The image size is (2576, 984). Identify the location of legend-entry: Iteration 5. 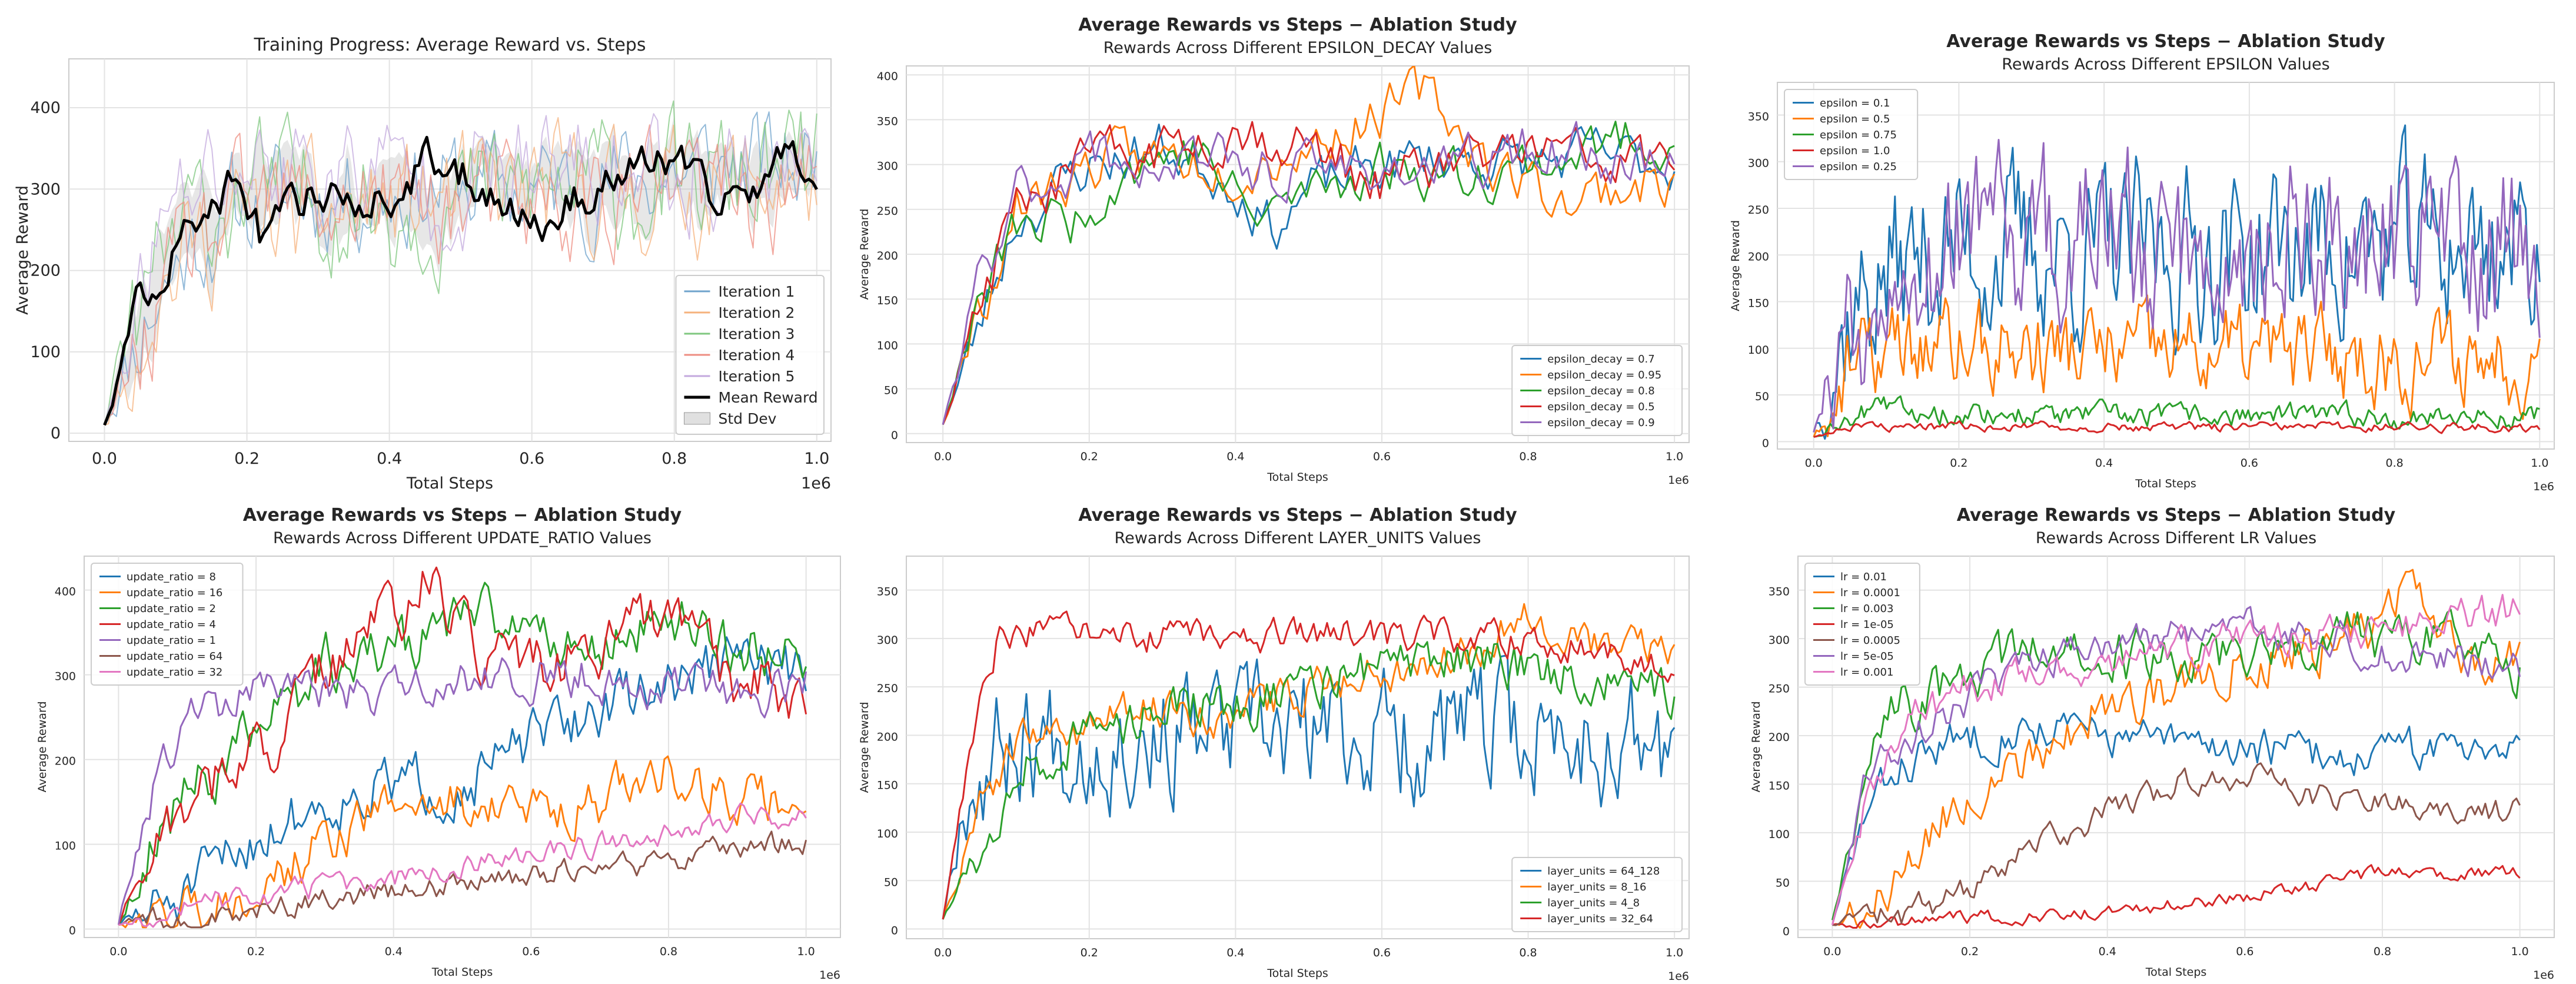
(739, 376).